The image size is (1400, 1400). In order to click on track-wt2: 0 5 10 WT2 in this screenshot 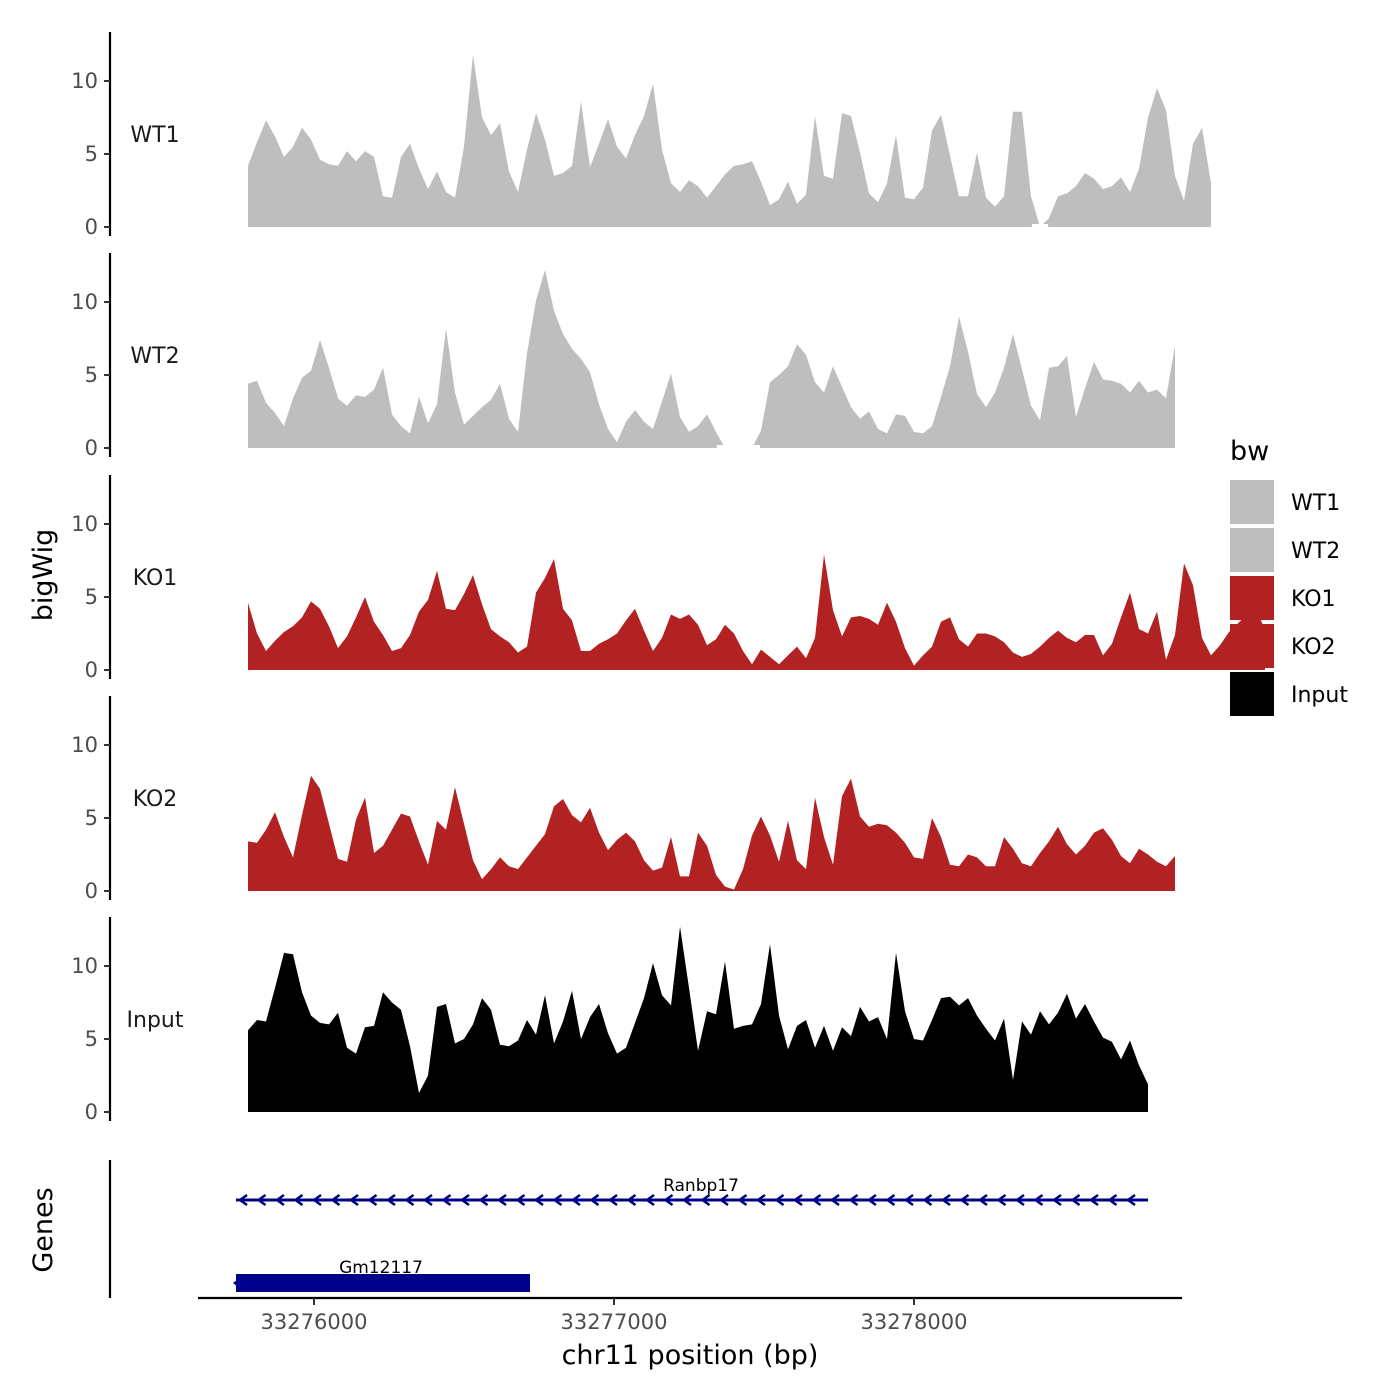, I will do `click(623, 356)`.